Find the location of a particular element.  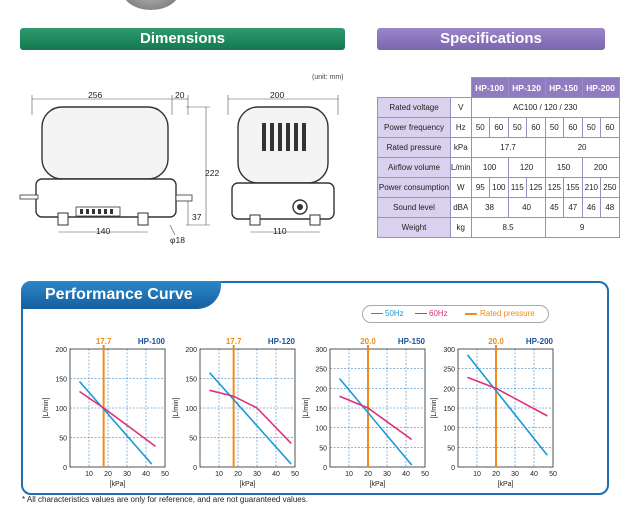

dim-37: 37 is located at coordinates (197, 217).